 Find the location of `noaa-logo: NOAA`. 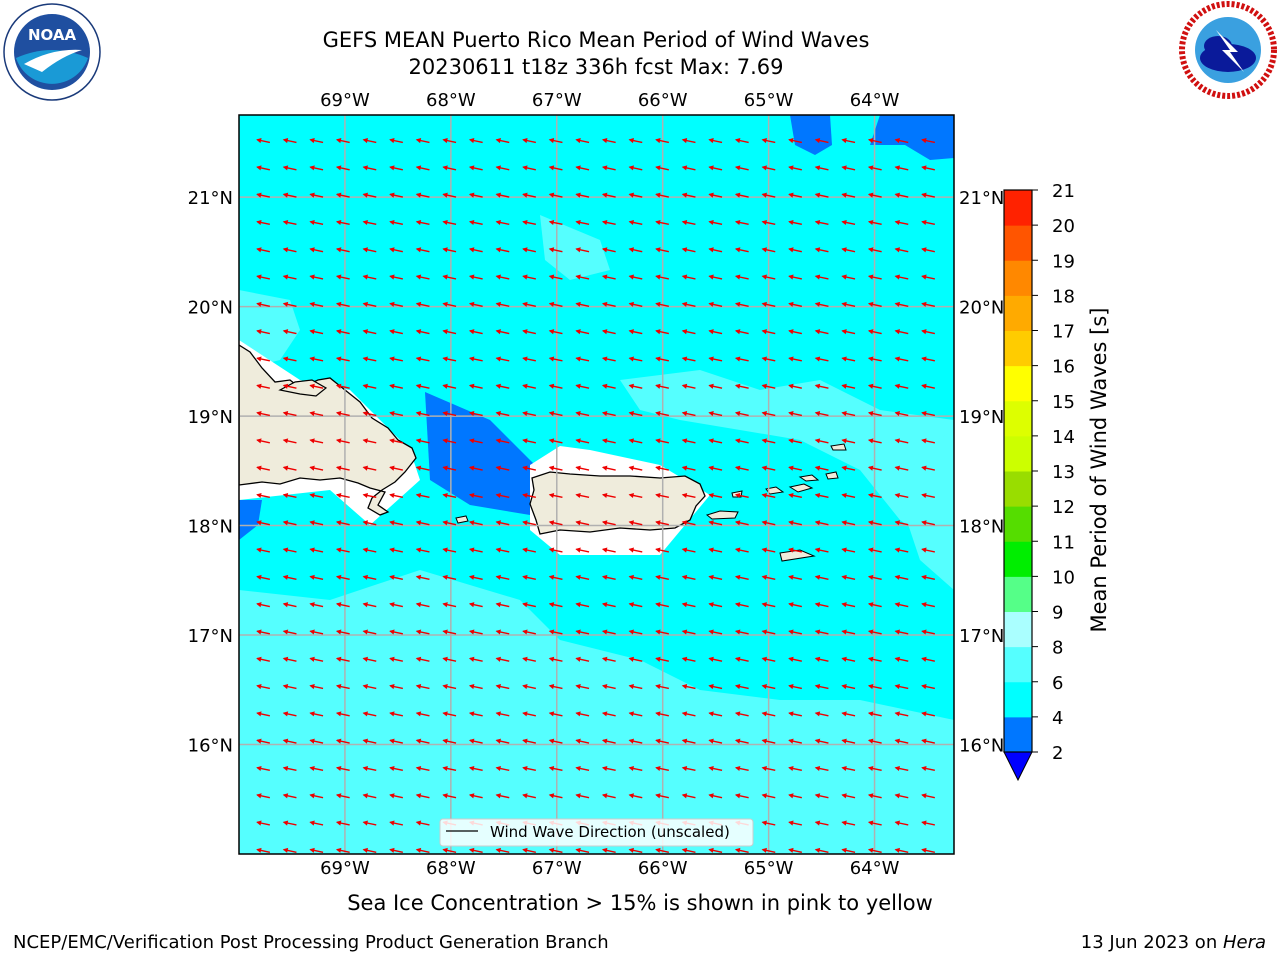

noaa-logo: NOAA is located at coordinates (52, 52).